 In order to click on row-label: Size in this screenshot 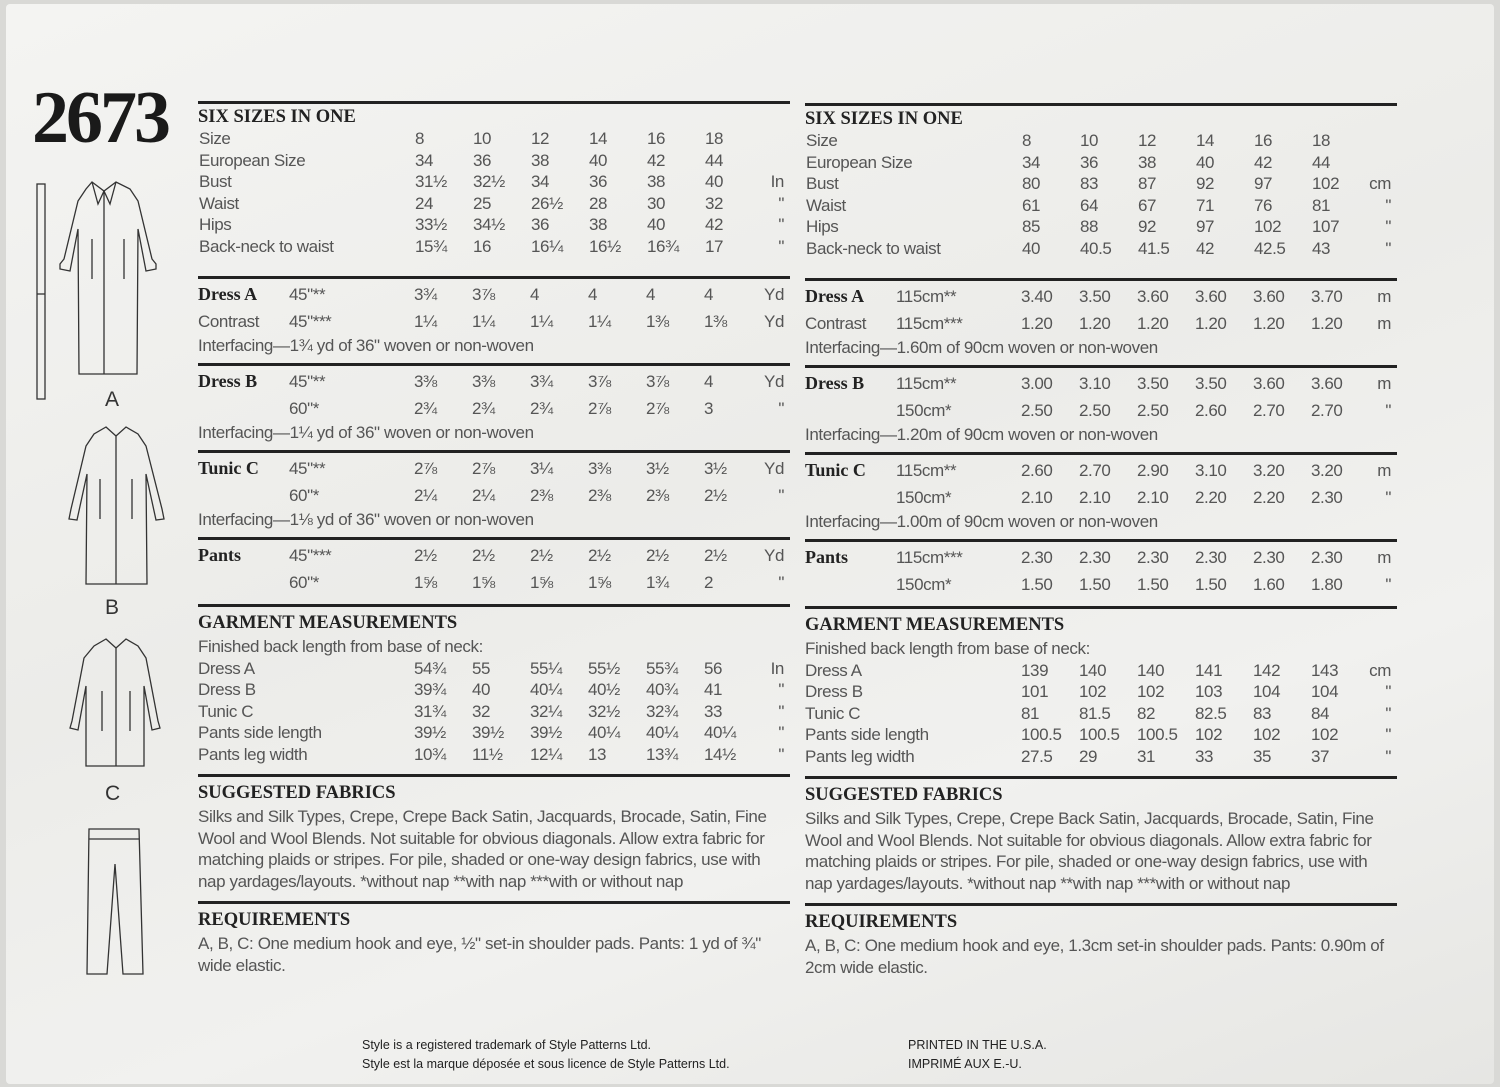, I will do `click(215, 138)`.